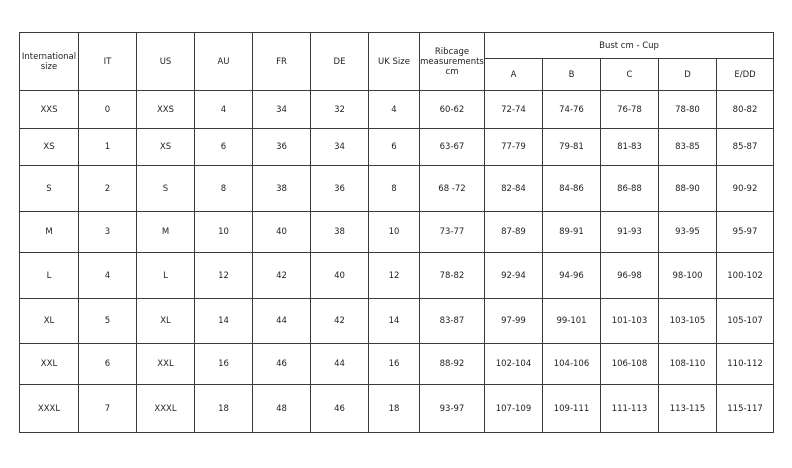  Describe the element at coordinates (571, 232) in the screenshot. I see `table-cell: 89-91` at that location.